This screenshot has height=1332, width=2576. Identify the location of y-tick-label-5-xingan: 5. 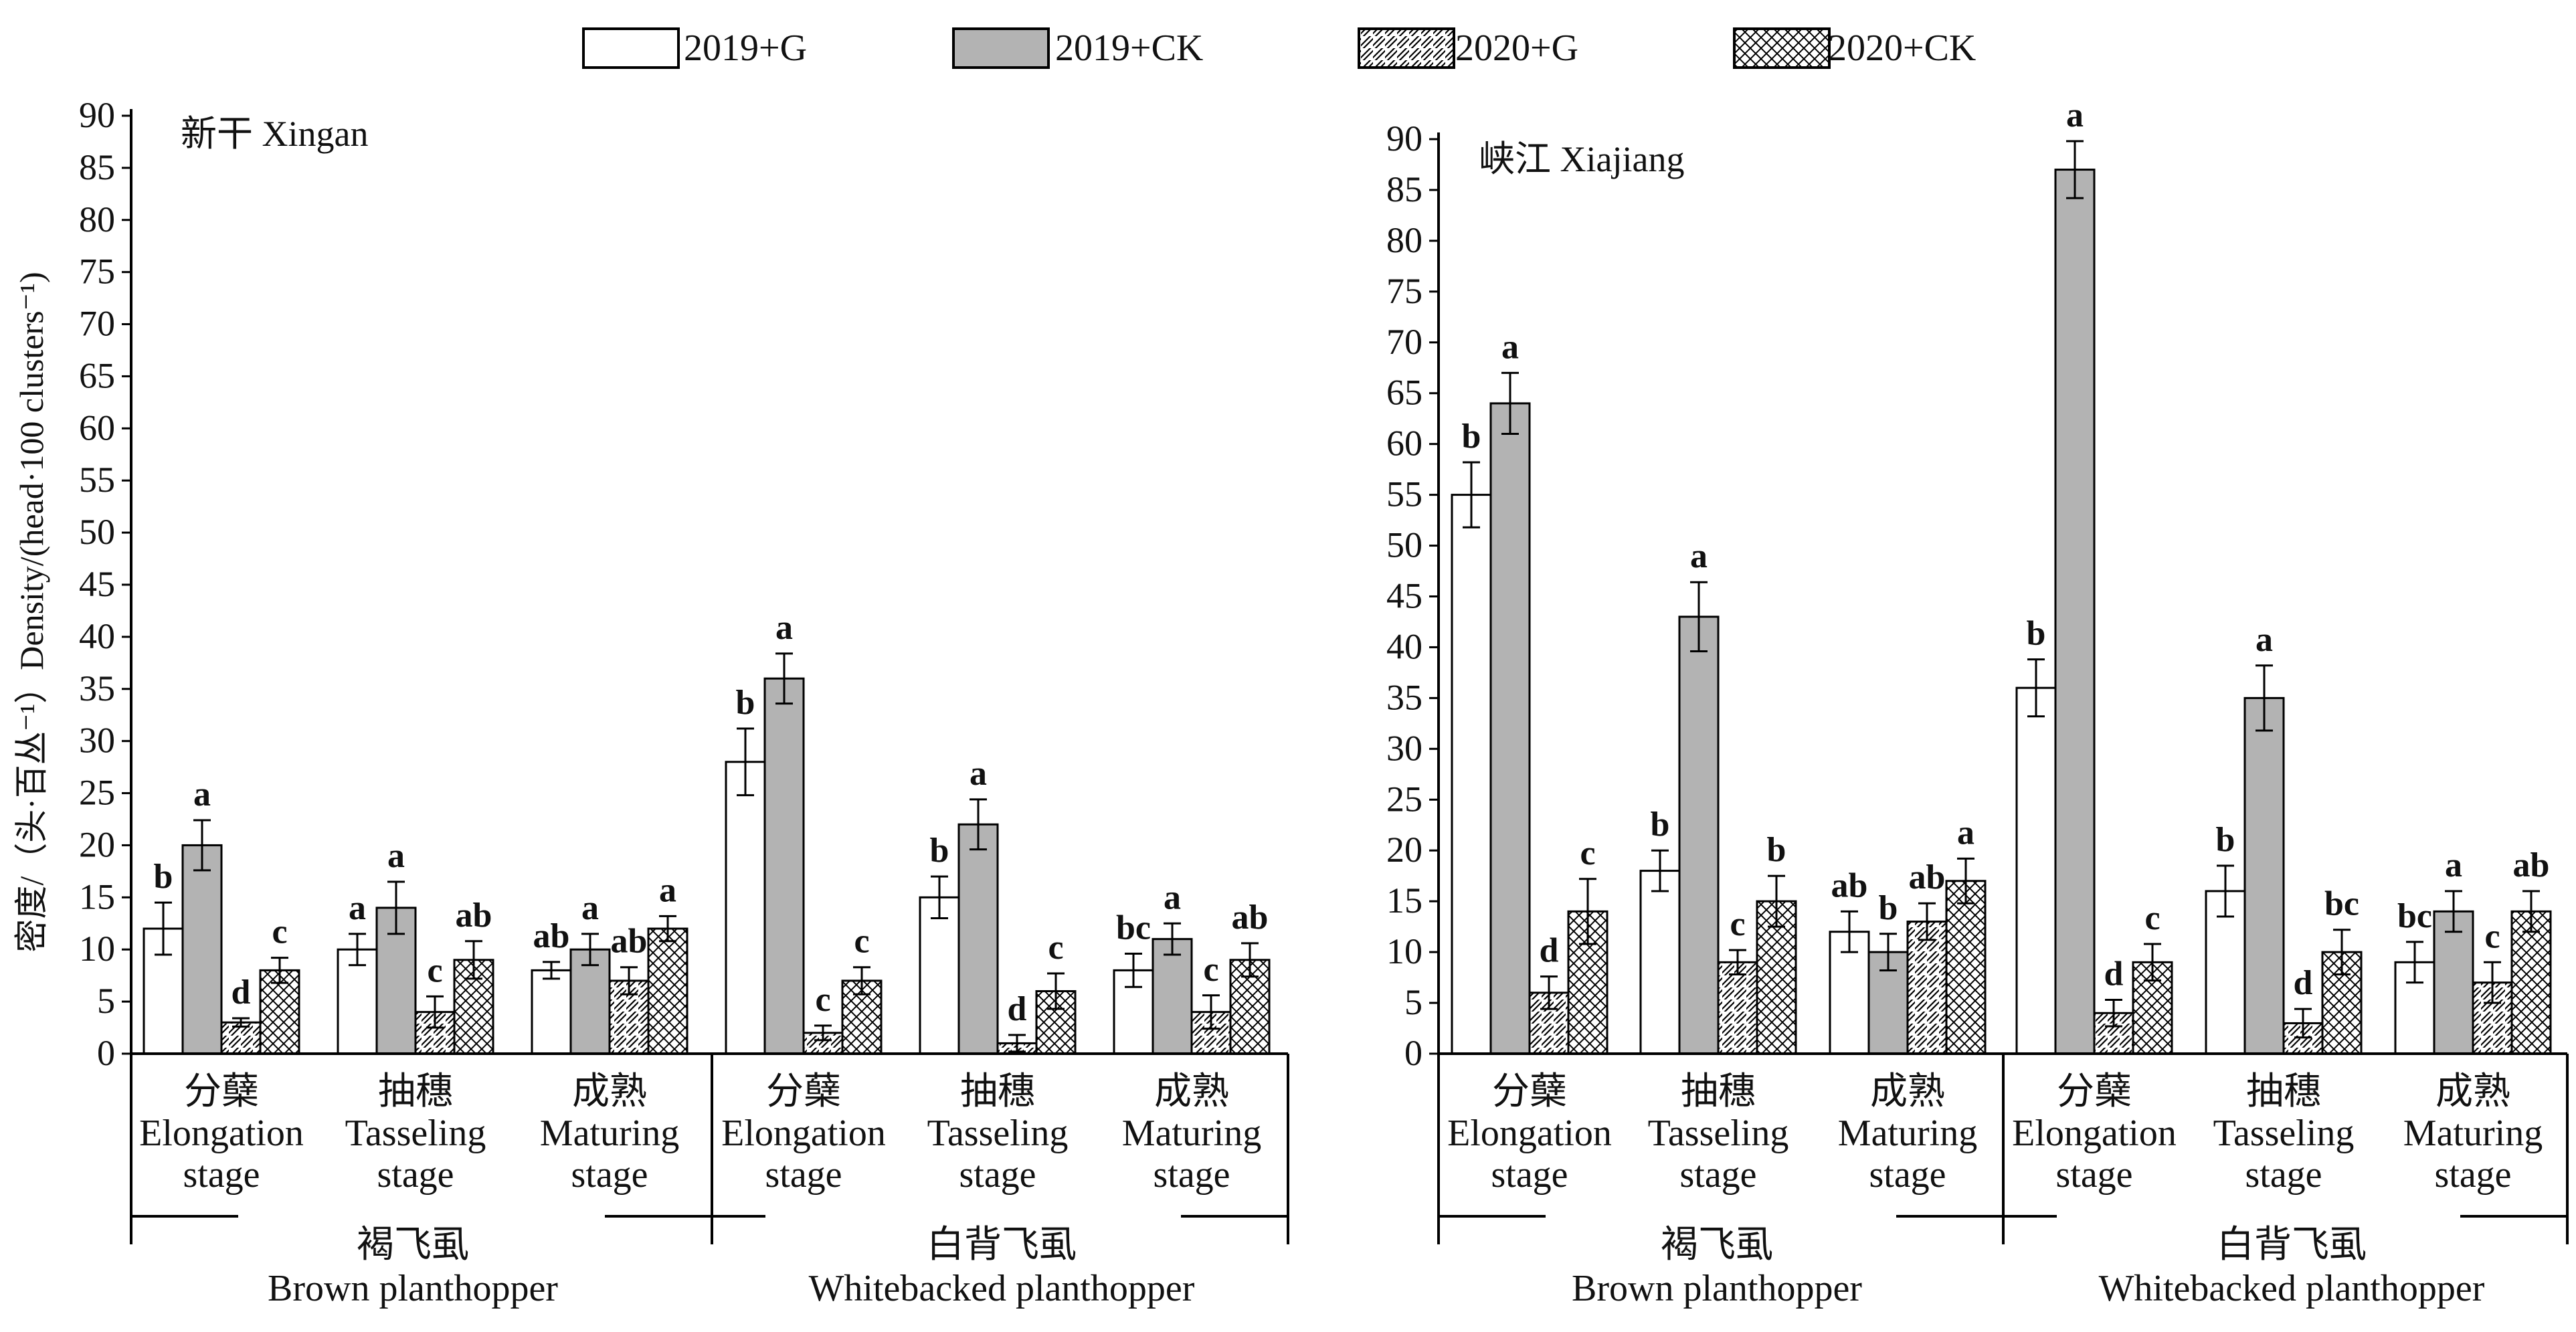
(106, 1001).